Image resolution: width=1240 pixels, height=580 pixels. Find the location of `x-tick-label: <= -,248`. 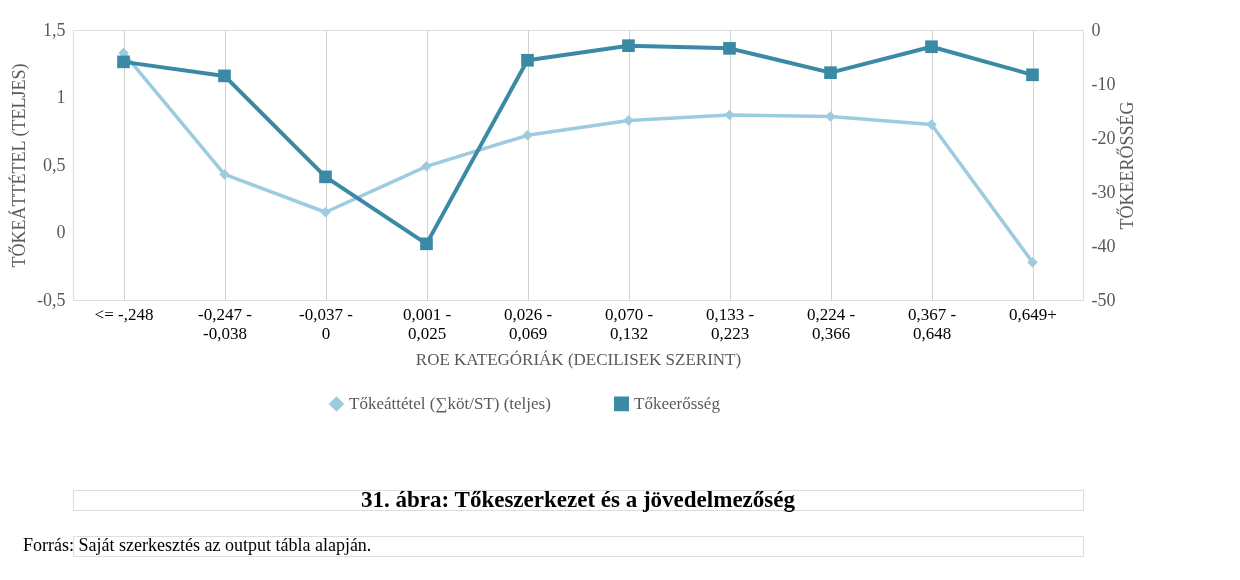

x-tick-label: <= -,248 is located at coordinates (124, 314).